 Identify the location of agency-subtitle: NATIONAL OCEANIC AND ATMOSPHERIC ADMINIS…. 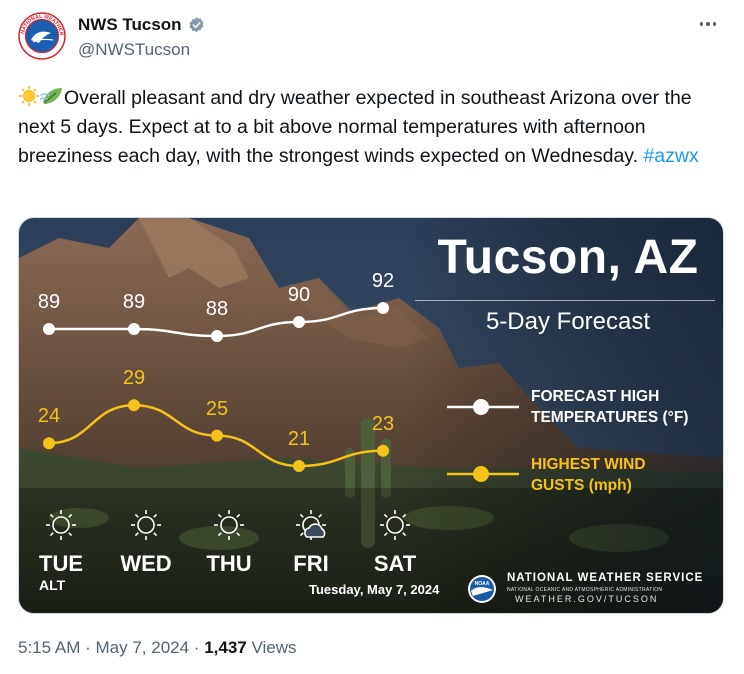
(585, 590).